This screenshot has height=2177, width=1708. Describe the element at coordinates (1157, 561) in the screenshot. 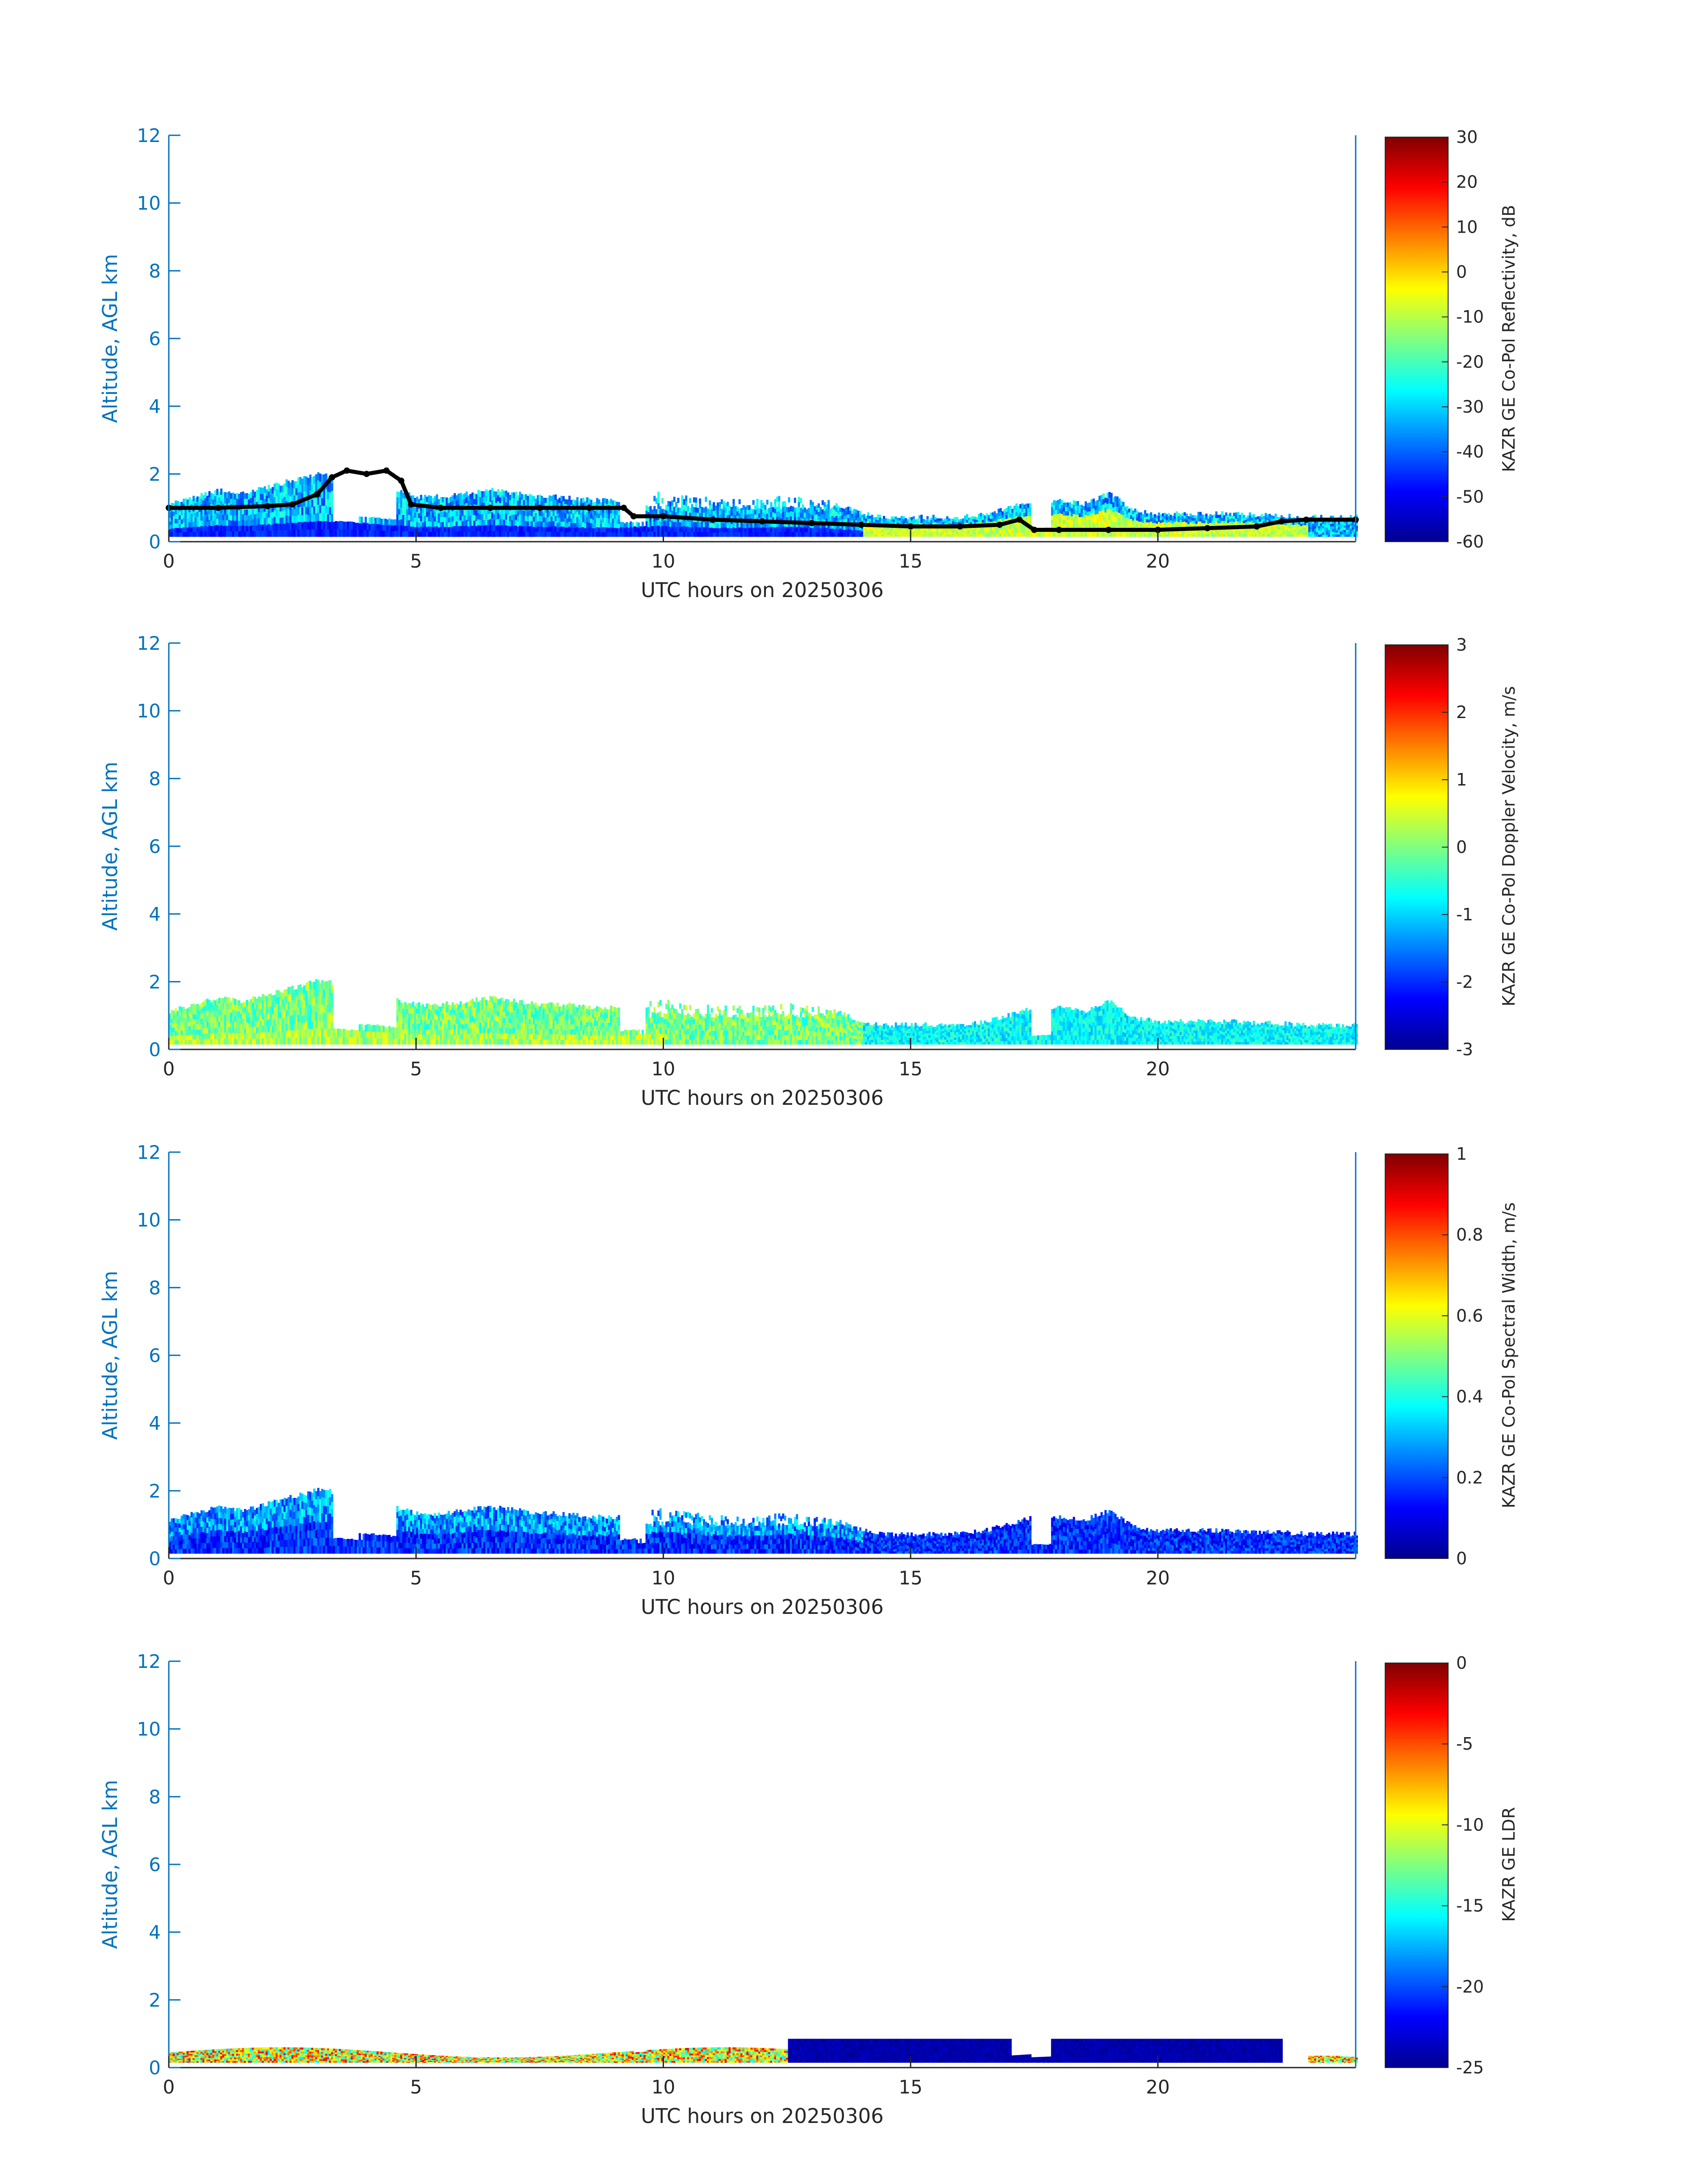

I see `x-tick-label: 20` at that location.